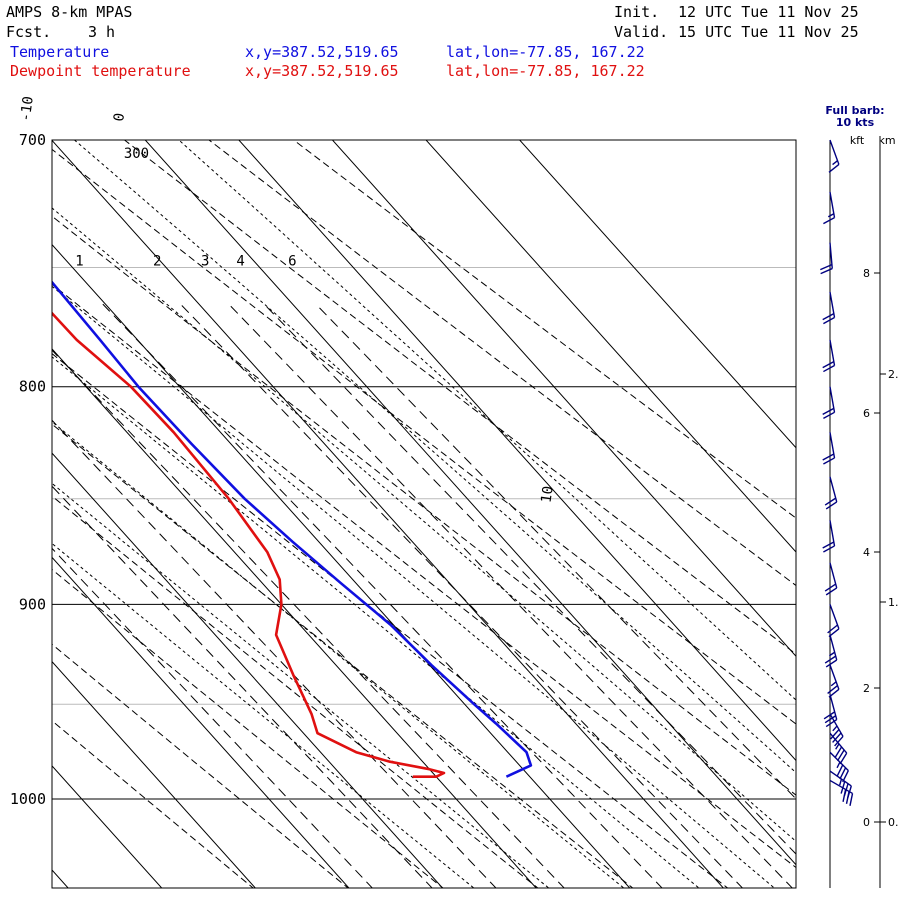 Image resolution: width=900 pixels, height=900 pixels. I want to click on valid-label: Valid., so click(641, 32).